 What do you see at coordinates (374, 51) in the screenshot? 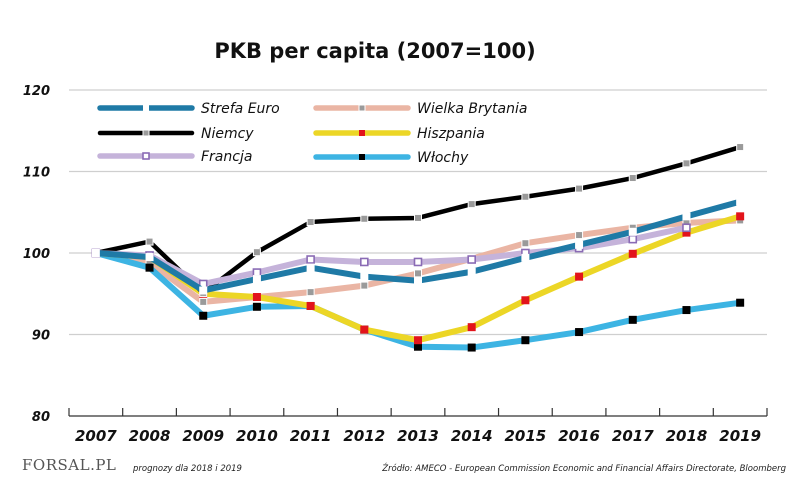
I see `chart-title: PKB per capita (2007=100)` at bounding box center [374, 51].